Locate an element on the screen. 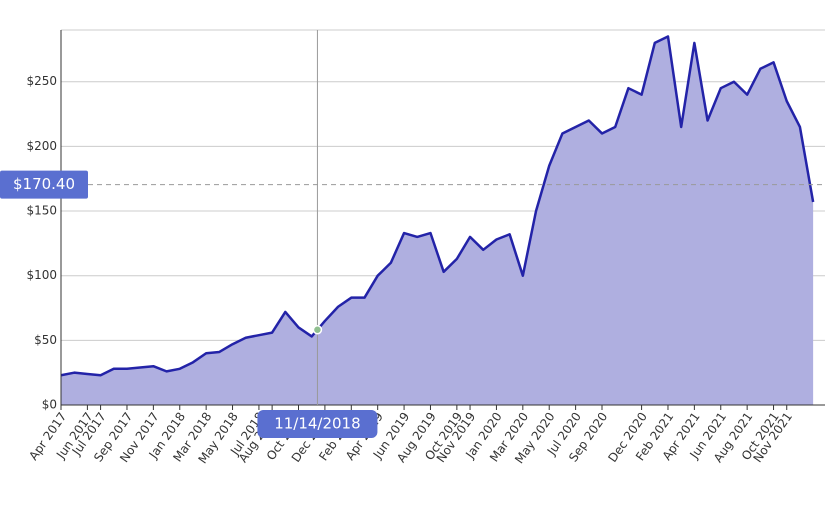 The image size is (832, 510). y-tick-label: $50 is located at coordinates (45, 340).